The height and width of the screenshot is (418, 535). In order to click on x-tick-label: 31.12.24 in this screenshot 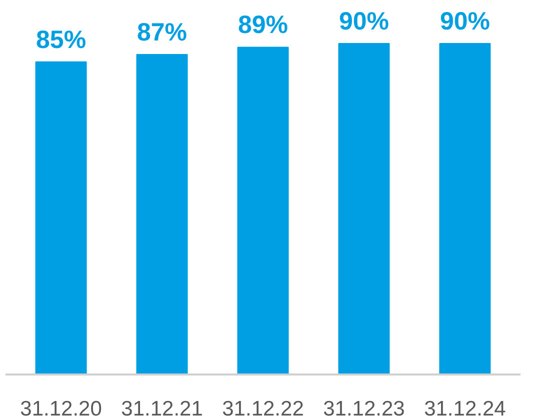, I will do `click(465, 408)`.